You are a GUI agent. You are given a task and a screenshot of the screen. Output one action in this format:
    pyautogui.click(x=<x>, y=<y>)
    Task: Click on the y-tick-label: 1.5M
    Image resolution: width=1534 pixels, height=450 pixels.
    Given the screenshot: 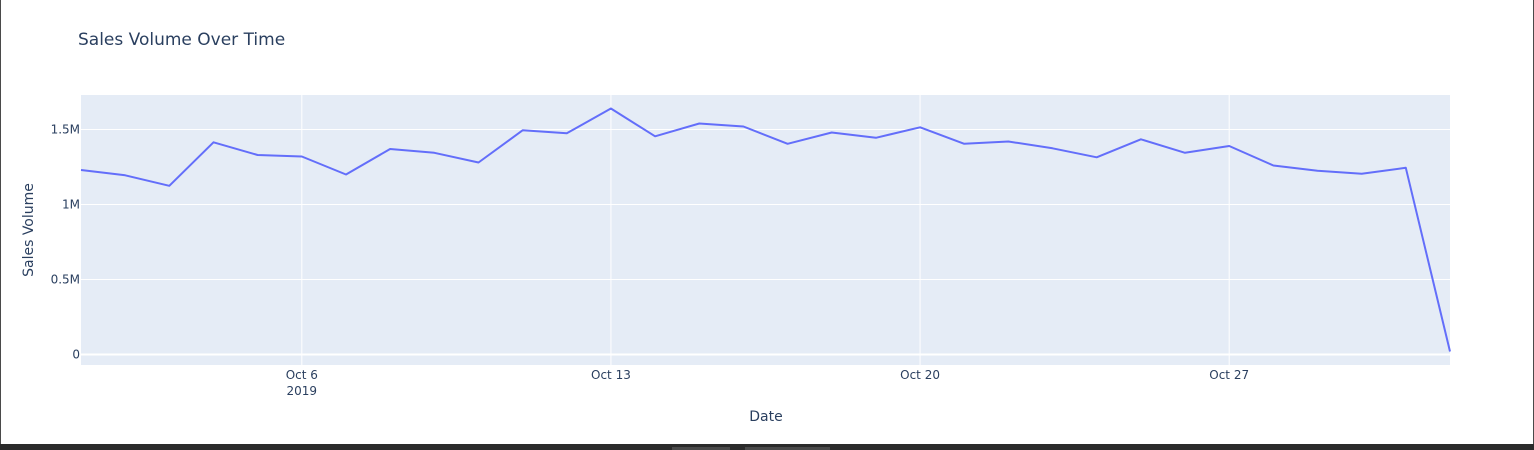 What is the action you would take?
    pyautogui.click(x=65, y=130)
    